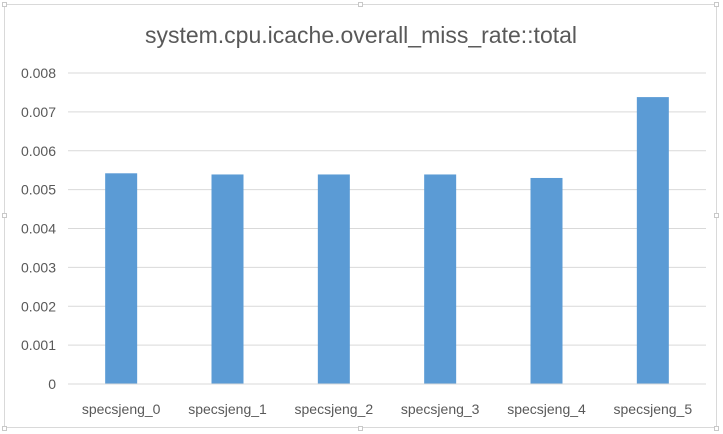 This screenshot has width=723, height=434. What do you see at coordinates (38, 190) in the screenshot?
I see `y-tick-label: 0.005` at bounding box center [38, 190].